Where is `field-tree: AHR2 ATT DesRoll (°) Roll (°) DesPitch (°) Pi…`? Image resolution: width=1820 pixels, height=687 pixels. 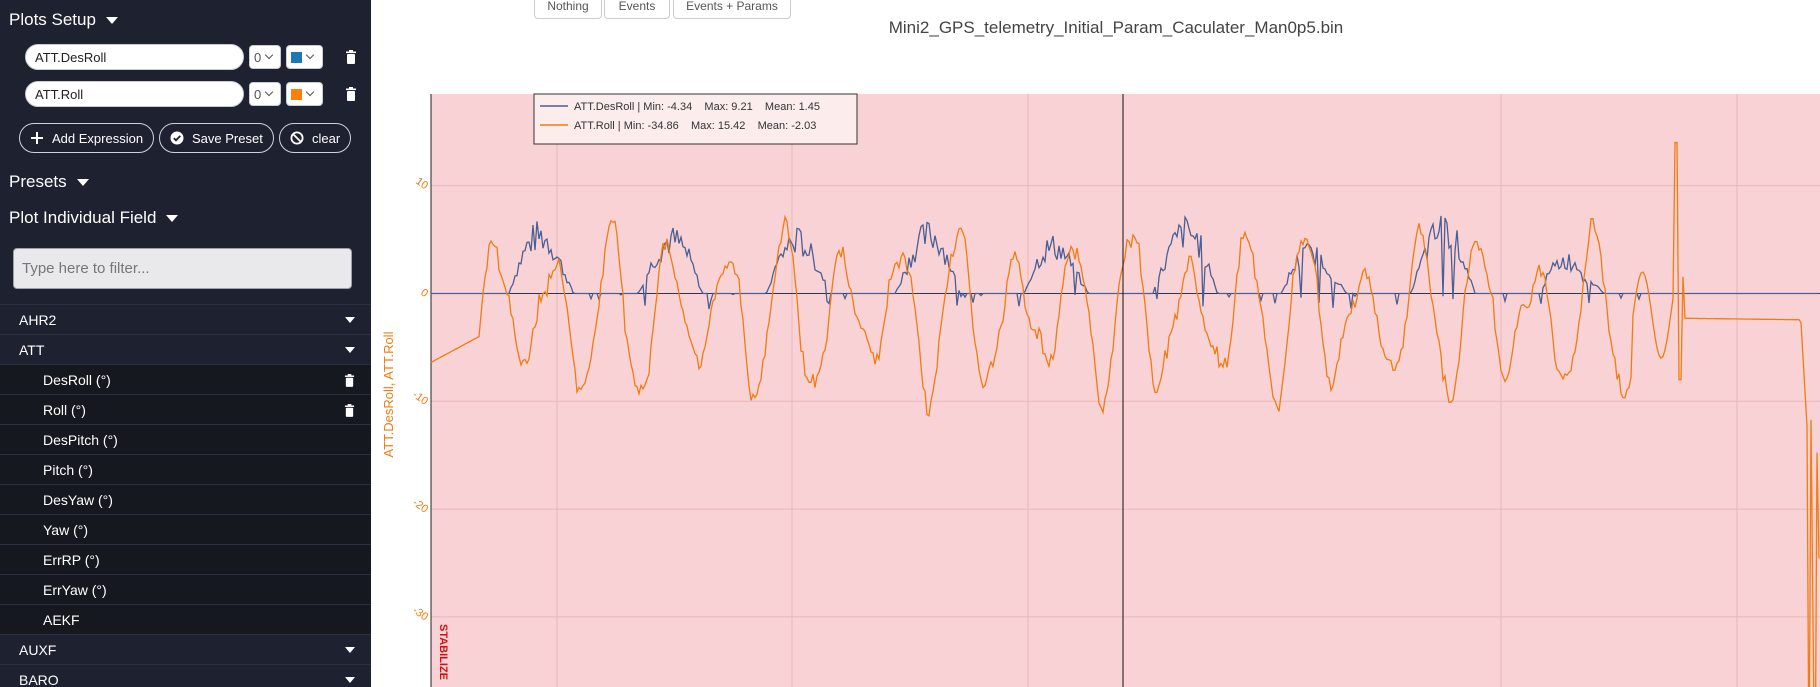 field-tree: AHR2 ATT DesRoll (°) Roll (°) DesPitch (°) Pi… is located at coordinates (185, 495).